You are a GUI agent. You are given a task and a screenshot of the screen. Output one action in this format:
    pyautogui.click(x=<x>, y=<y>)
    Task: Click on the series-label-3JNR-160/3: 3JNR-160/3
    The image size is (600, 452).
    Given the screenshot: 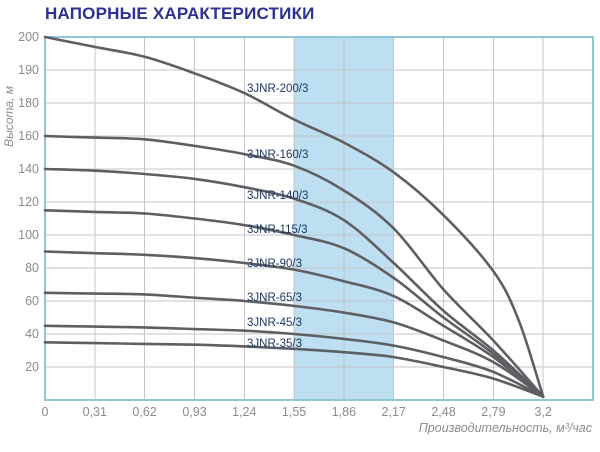 What is the action you would take?
    pyautogui.click(x=277, y=155)
    